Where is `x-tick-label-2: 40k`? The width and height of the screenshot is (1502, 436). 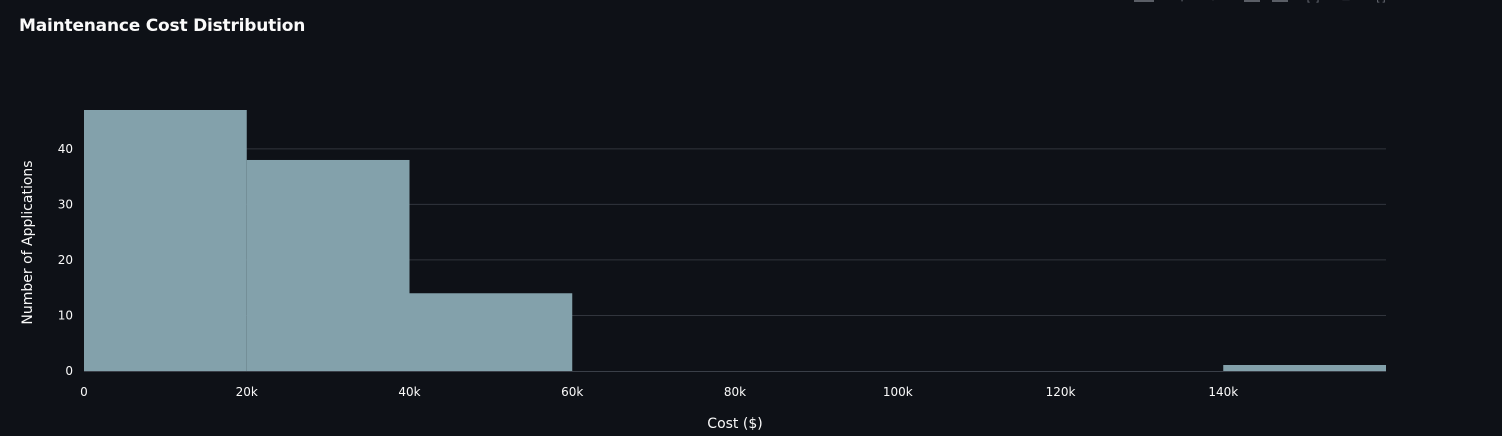
x-tick-label-2: 40k is located at coordinates (409, 392).